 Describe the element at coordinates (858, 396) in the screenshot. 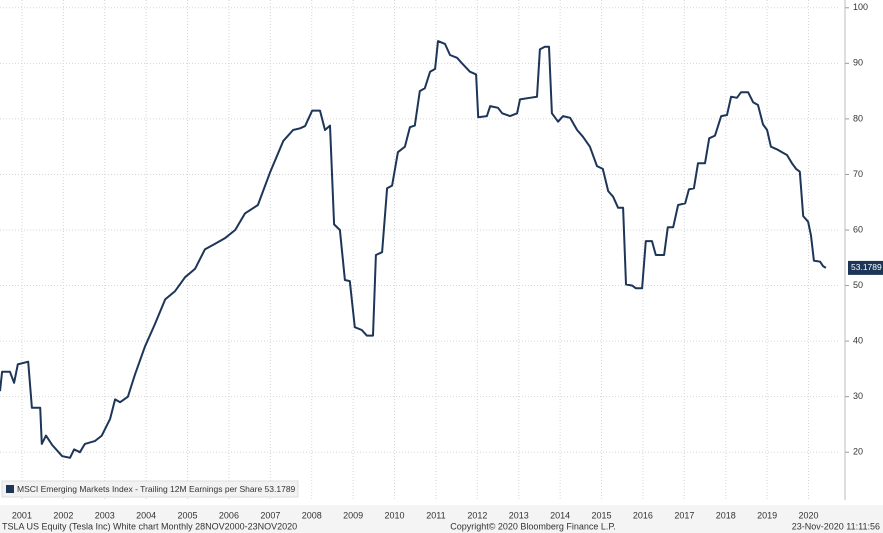

I see `y-tick-label: 30` at that location.